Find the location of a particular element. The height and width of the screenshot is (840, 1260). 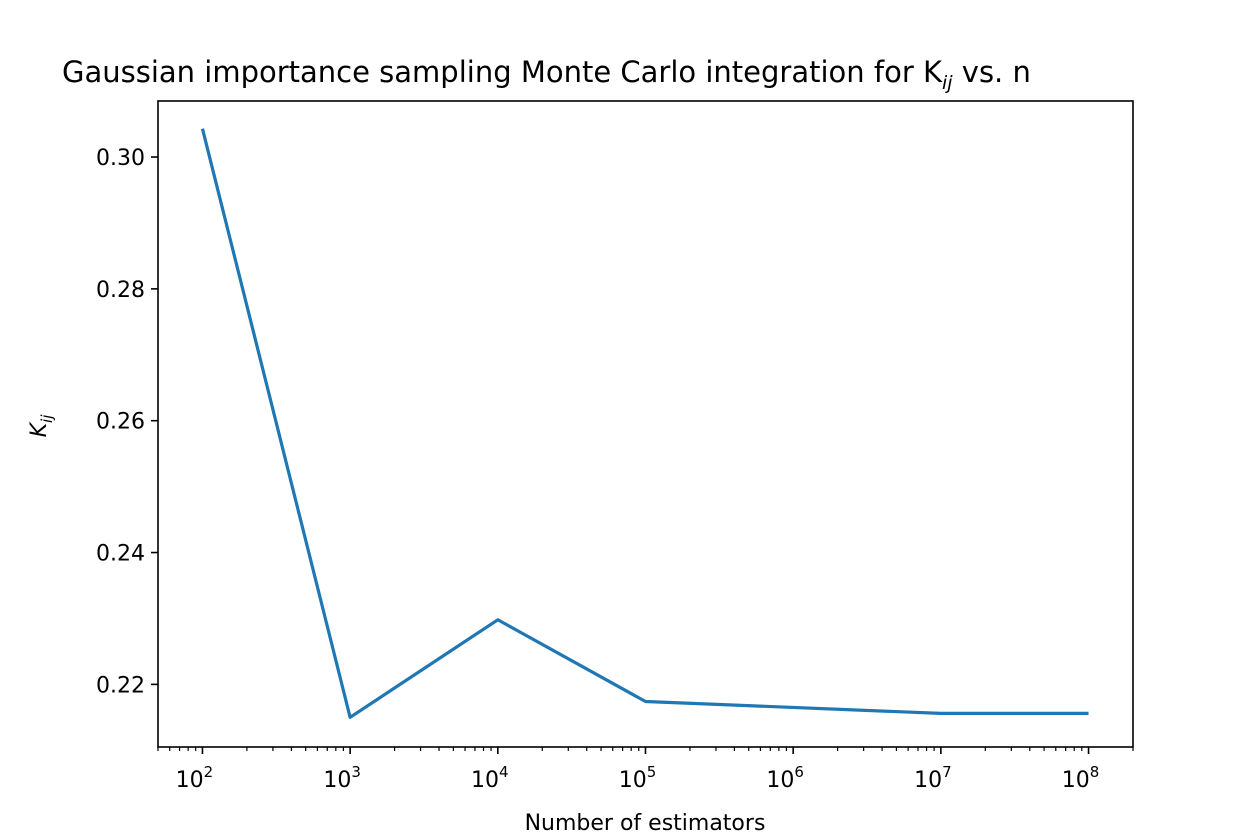

x-axis: 10² 10³ 10⁴ 10⁵ 10⁶ 10⁷ 10⁸ is located at coordinates (645, 770).